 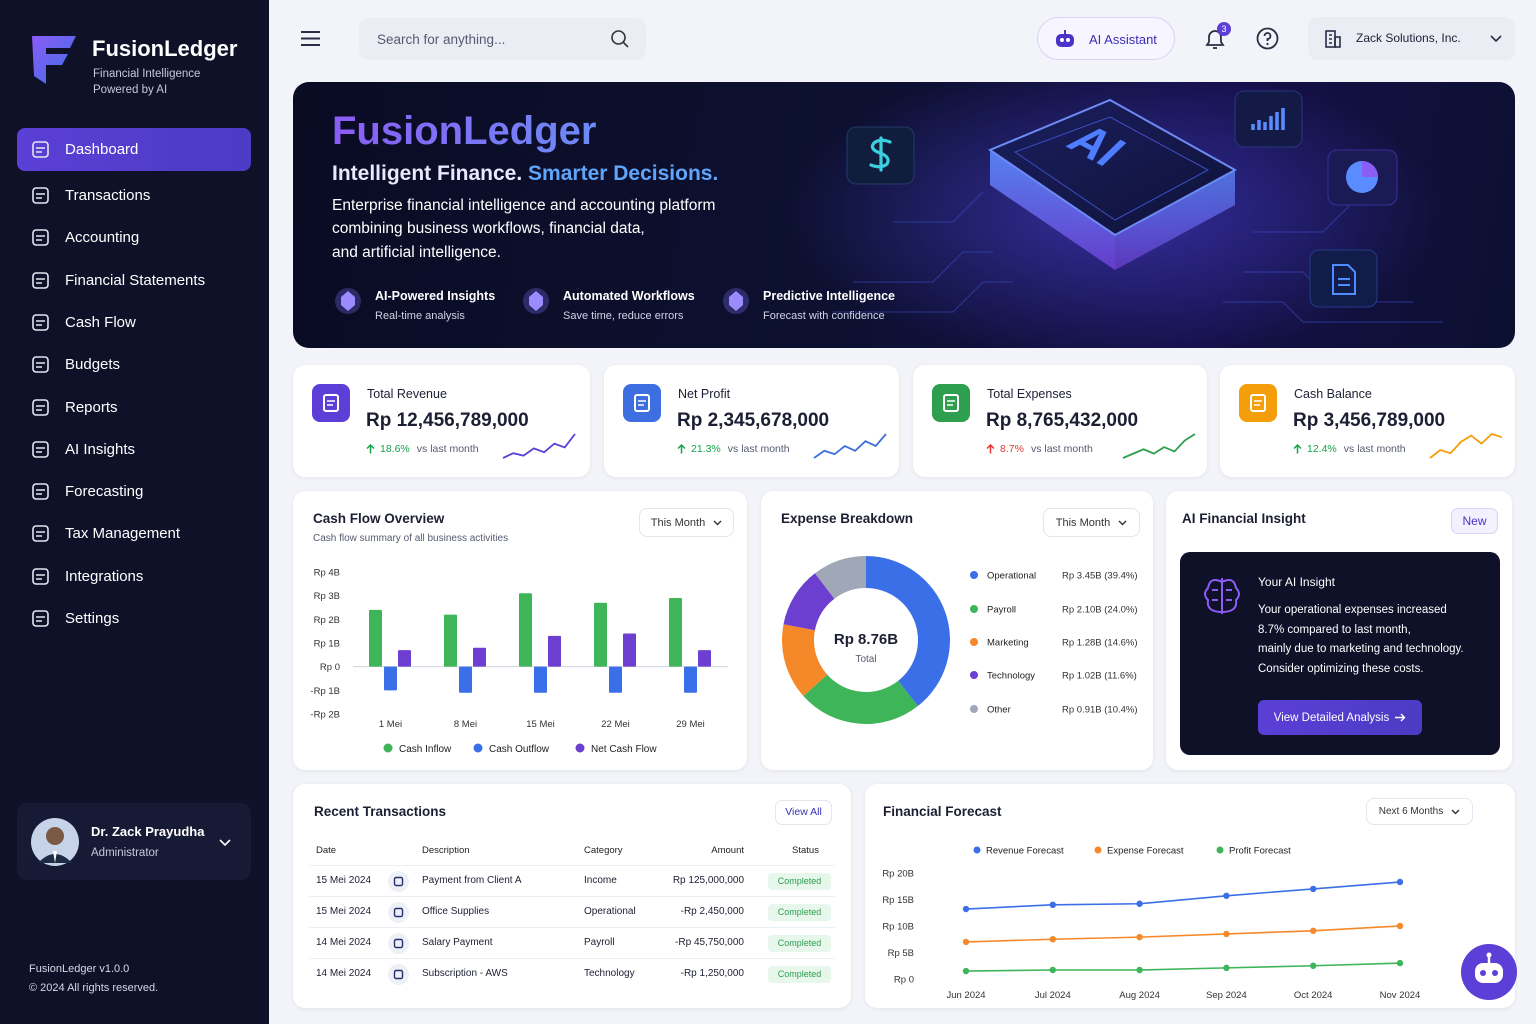 What do you see at coordinates (610, 911) in the screenshot?
I see `cell: Operational` at bounding box center [610, 911].